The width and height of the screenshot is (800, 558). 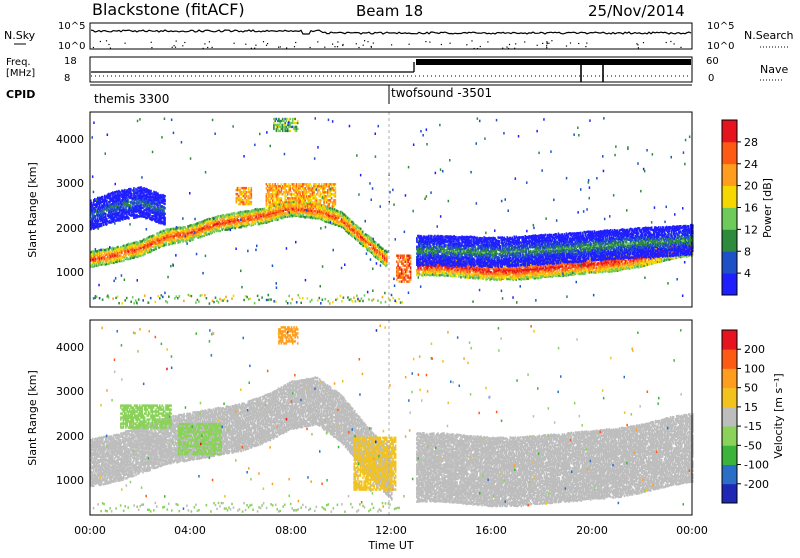 What do you see at coordinates (168, 9) in the screenshot?
I see `station-title: Blackstone (fitACF)` at bounding box center [168, 9].